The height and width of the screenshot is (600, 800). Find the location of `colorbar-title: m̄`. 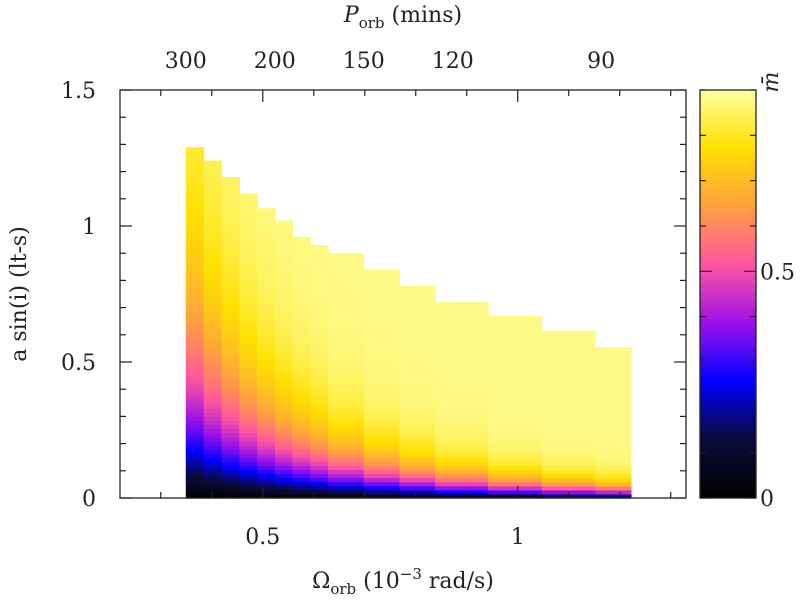

colorbar-title: m̄ is located at coordinates (771, 82).